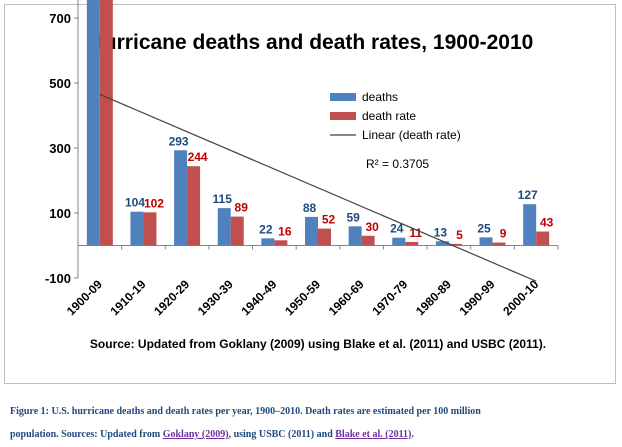  What do you see at coordinates (282, 434) in the screenshot?
I see `caption-middle: , using USBC (2011) and` at bounding box center [282, 434].